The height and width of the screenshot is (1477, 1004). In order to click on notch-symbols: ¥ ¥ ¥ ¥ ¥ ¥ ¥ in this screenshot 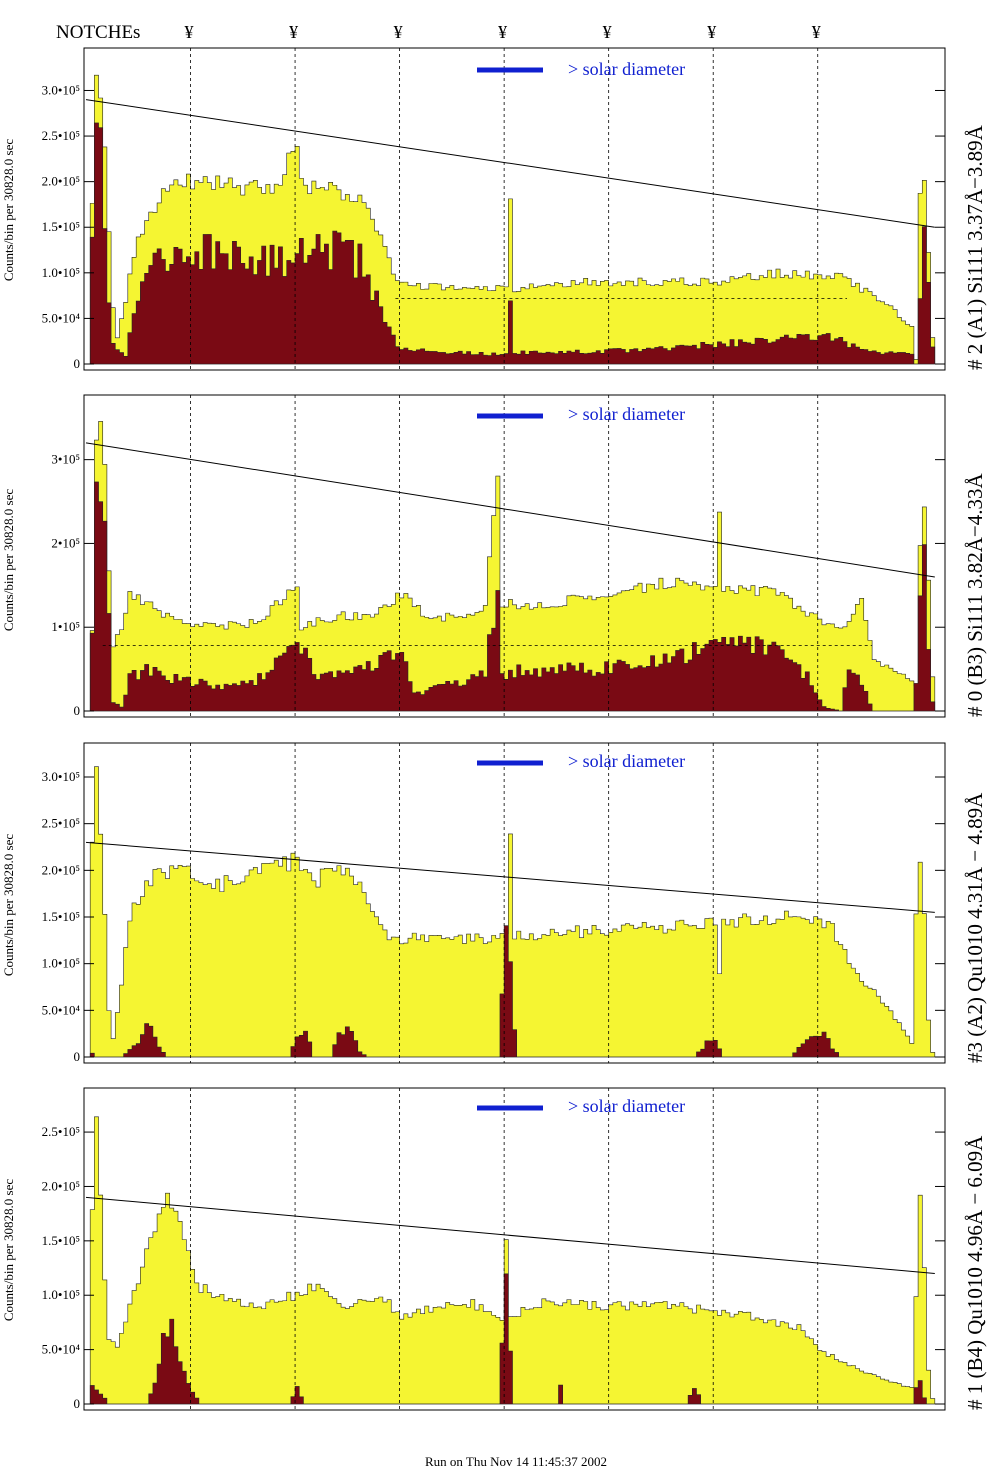, I will do `click(503, 32)`.